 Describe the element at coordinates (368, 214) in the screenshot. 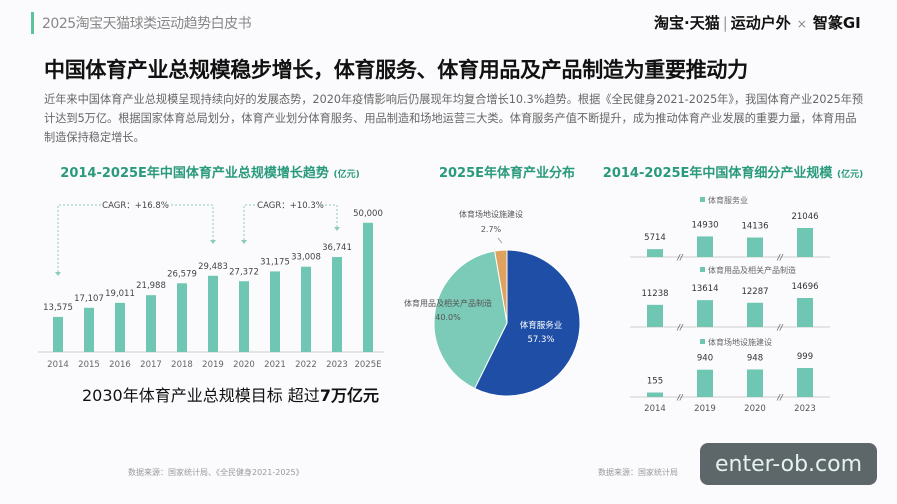

I see `chart1-data-label: 50,000` at that location.